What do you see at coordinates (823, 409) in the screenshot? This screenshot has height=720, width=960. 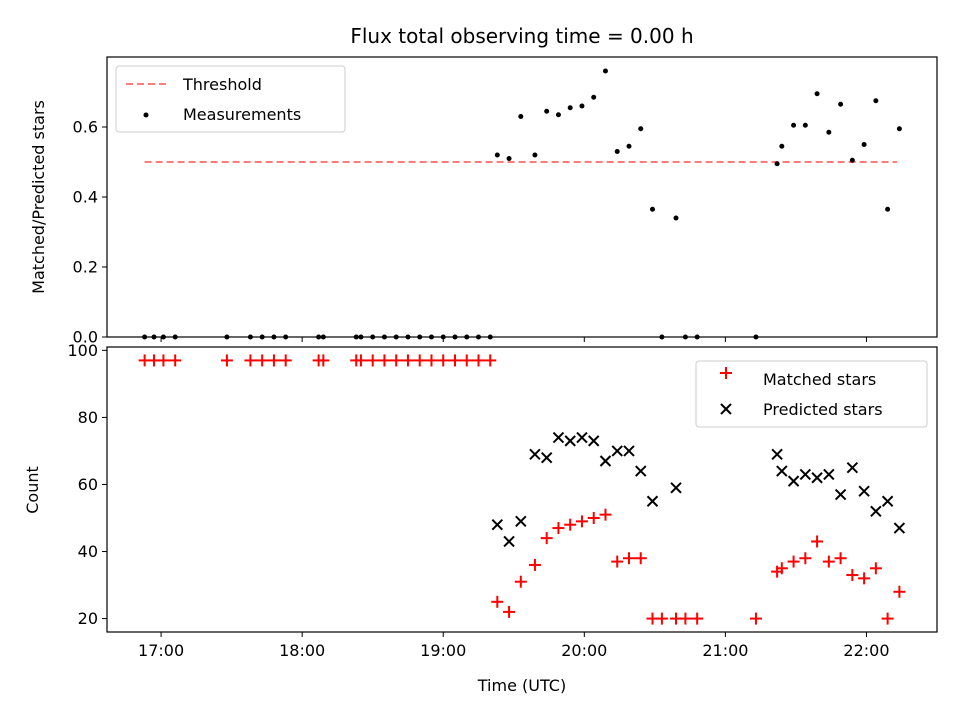 I see `legend-predicted-label: Predicted stars` at bounding box center [823, 409].